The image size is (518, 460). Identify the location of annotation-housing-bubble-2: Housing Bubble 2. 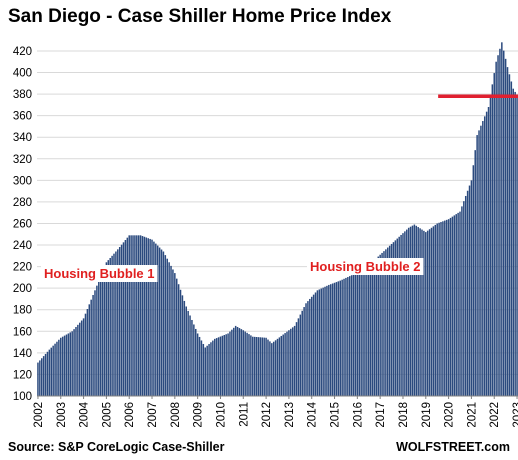
(365, 266).